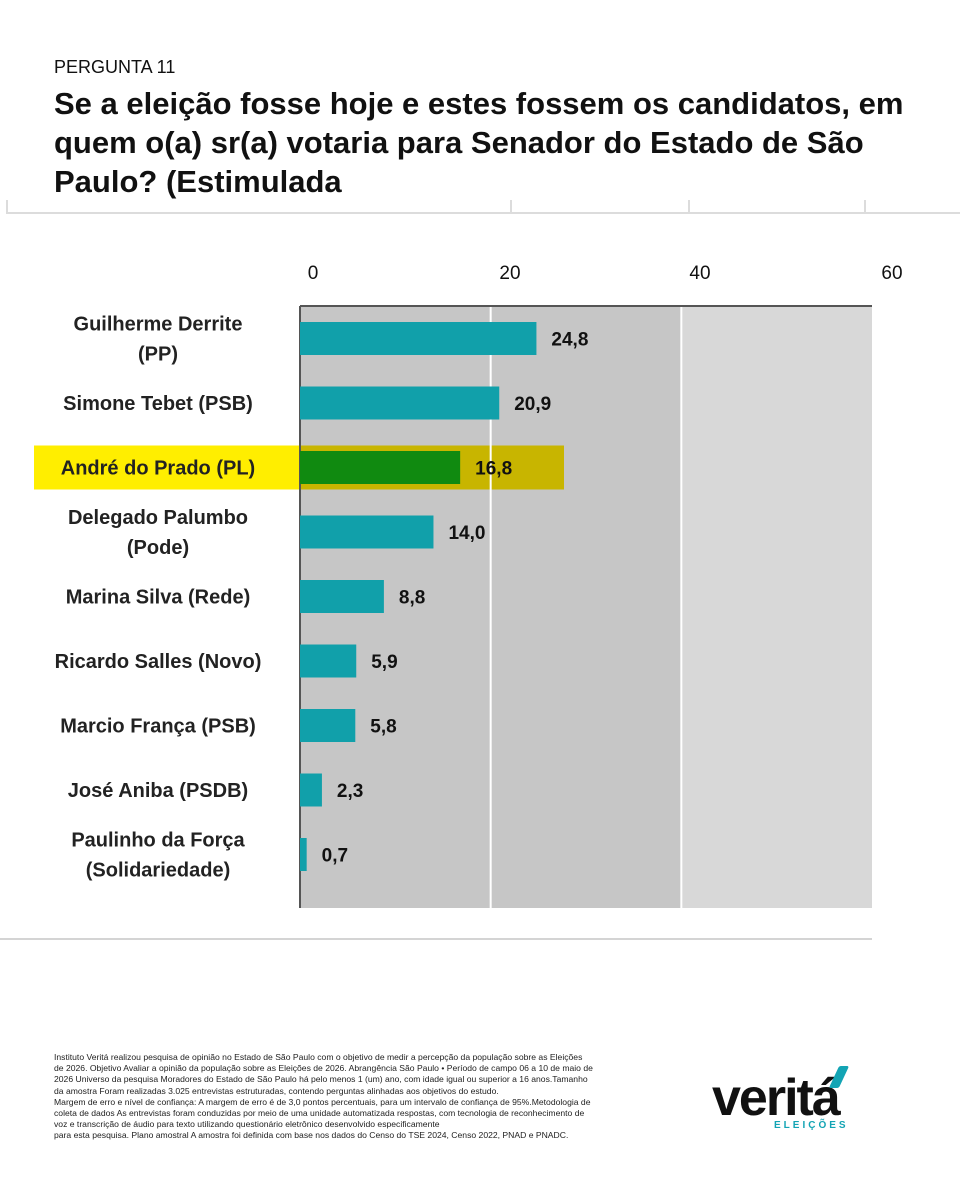 The width and height of the screenshot is (960, 1200). Describe the element at coordinates (158, 841) in the screenshot. I see `category-label: Paulinho da Força` at that location.